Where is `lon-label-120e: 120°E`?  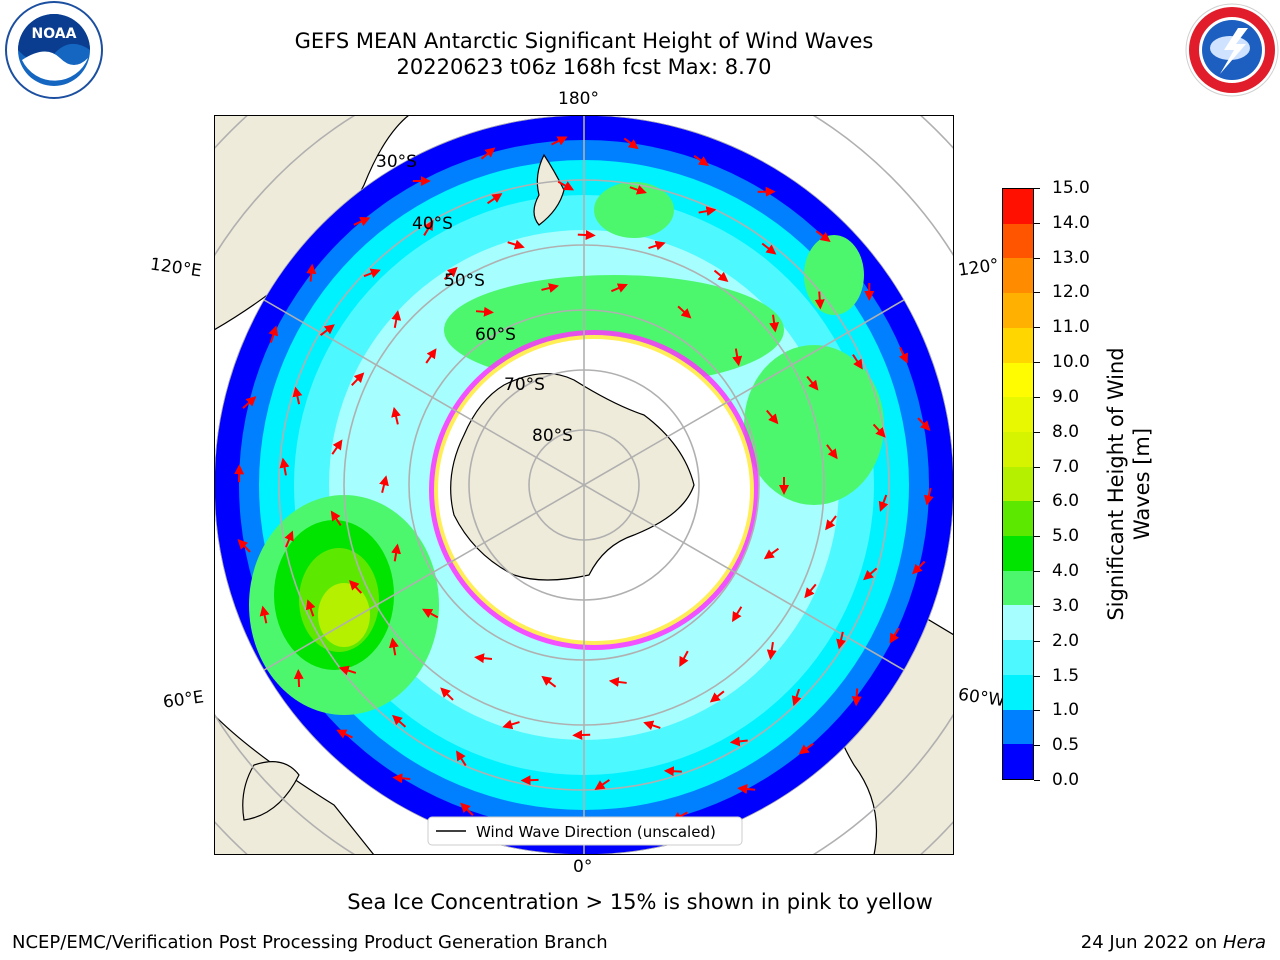 lon-label-120e: 120°E is located at coordinates (175, 268).